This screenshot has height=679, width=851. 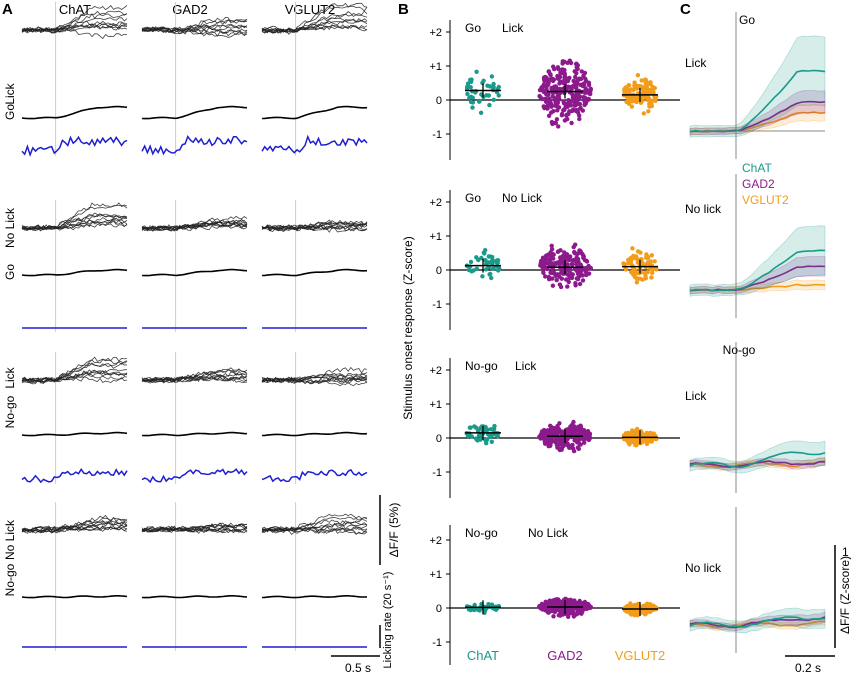 I want to click on row1-lick-label: Lick, so click(x=10, y=93).